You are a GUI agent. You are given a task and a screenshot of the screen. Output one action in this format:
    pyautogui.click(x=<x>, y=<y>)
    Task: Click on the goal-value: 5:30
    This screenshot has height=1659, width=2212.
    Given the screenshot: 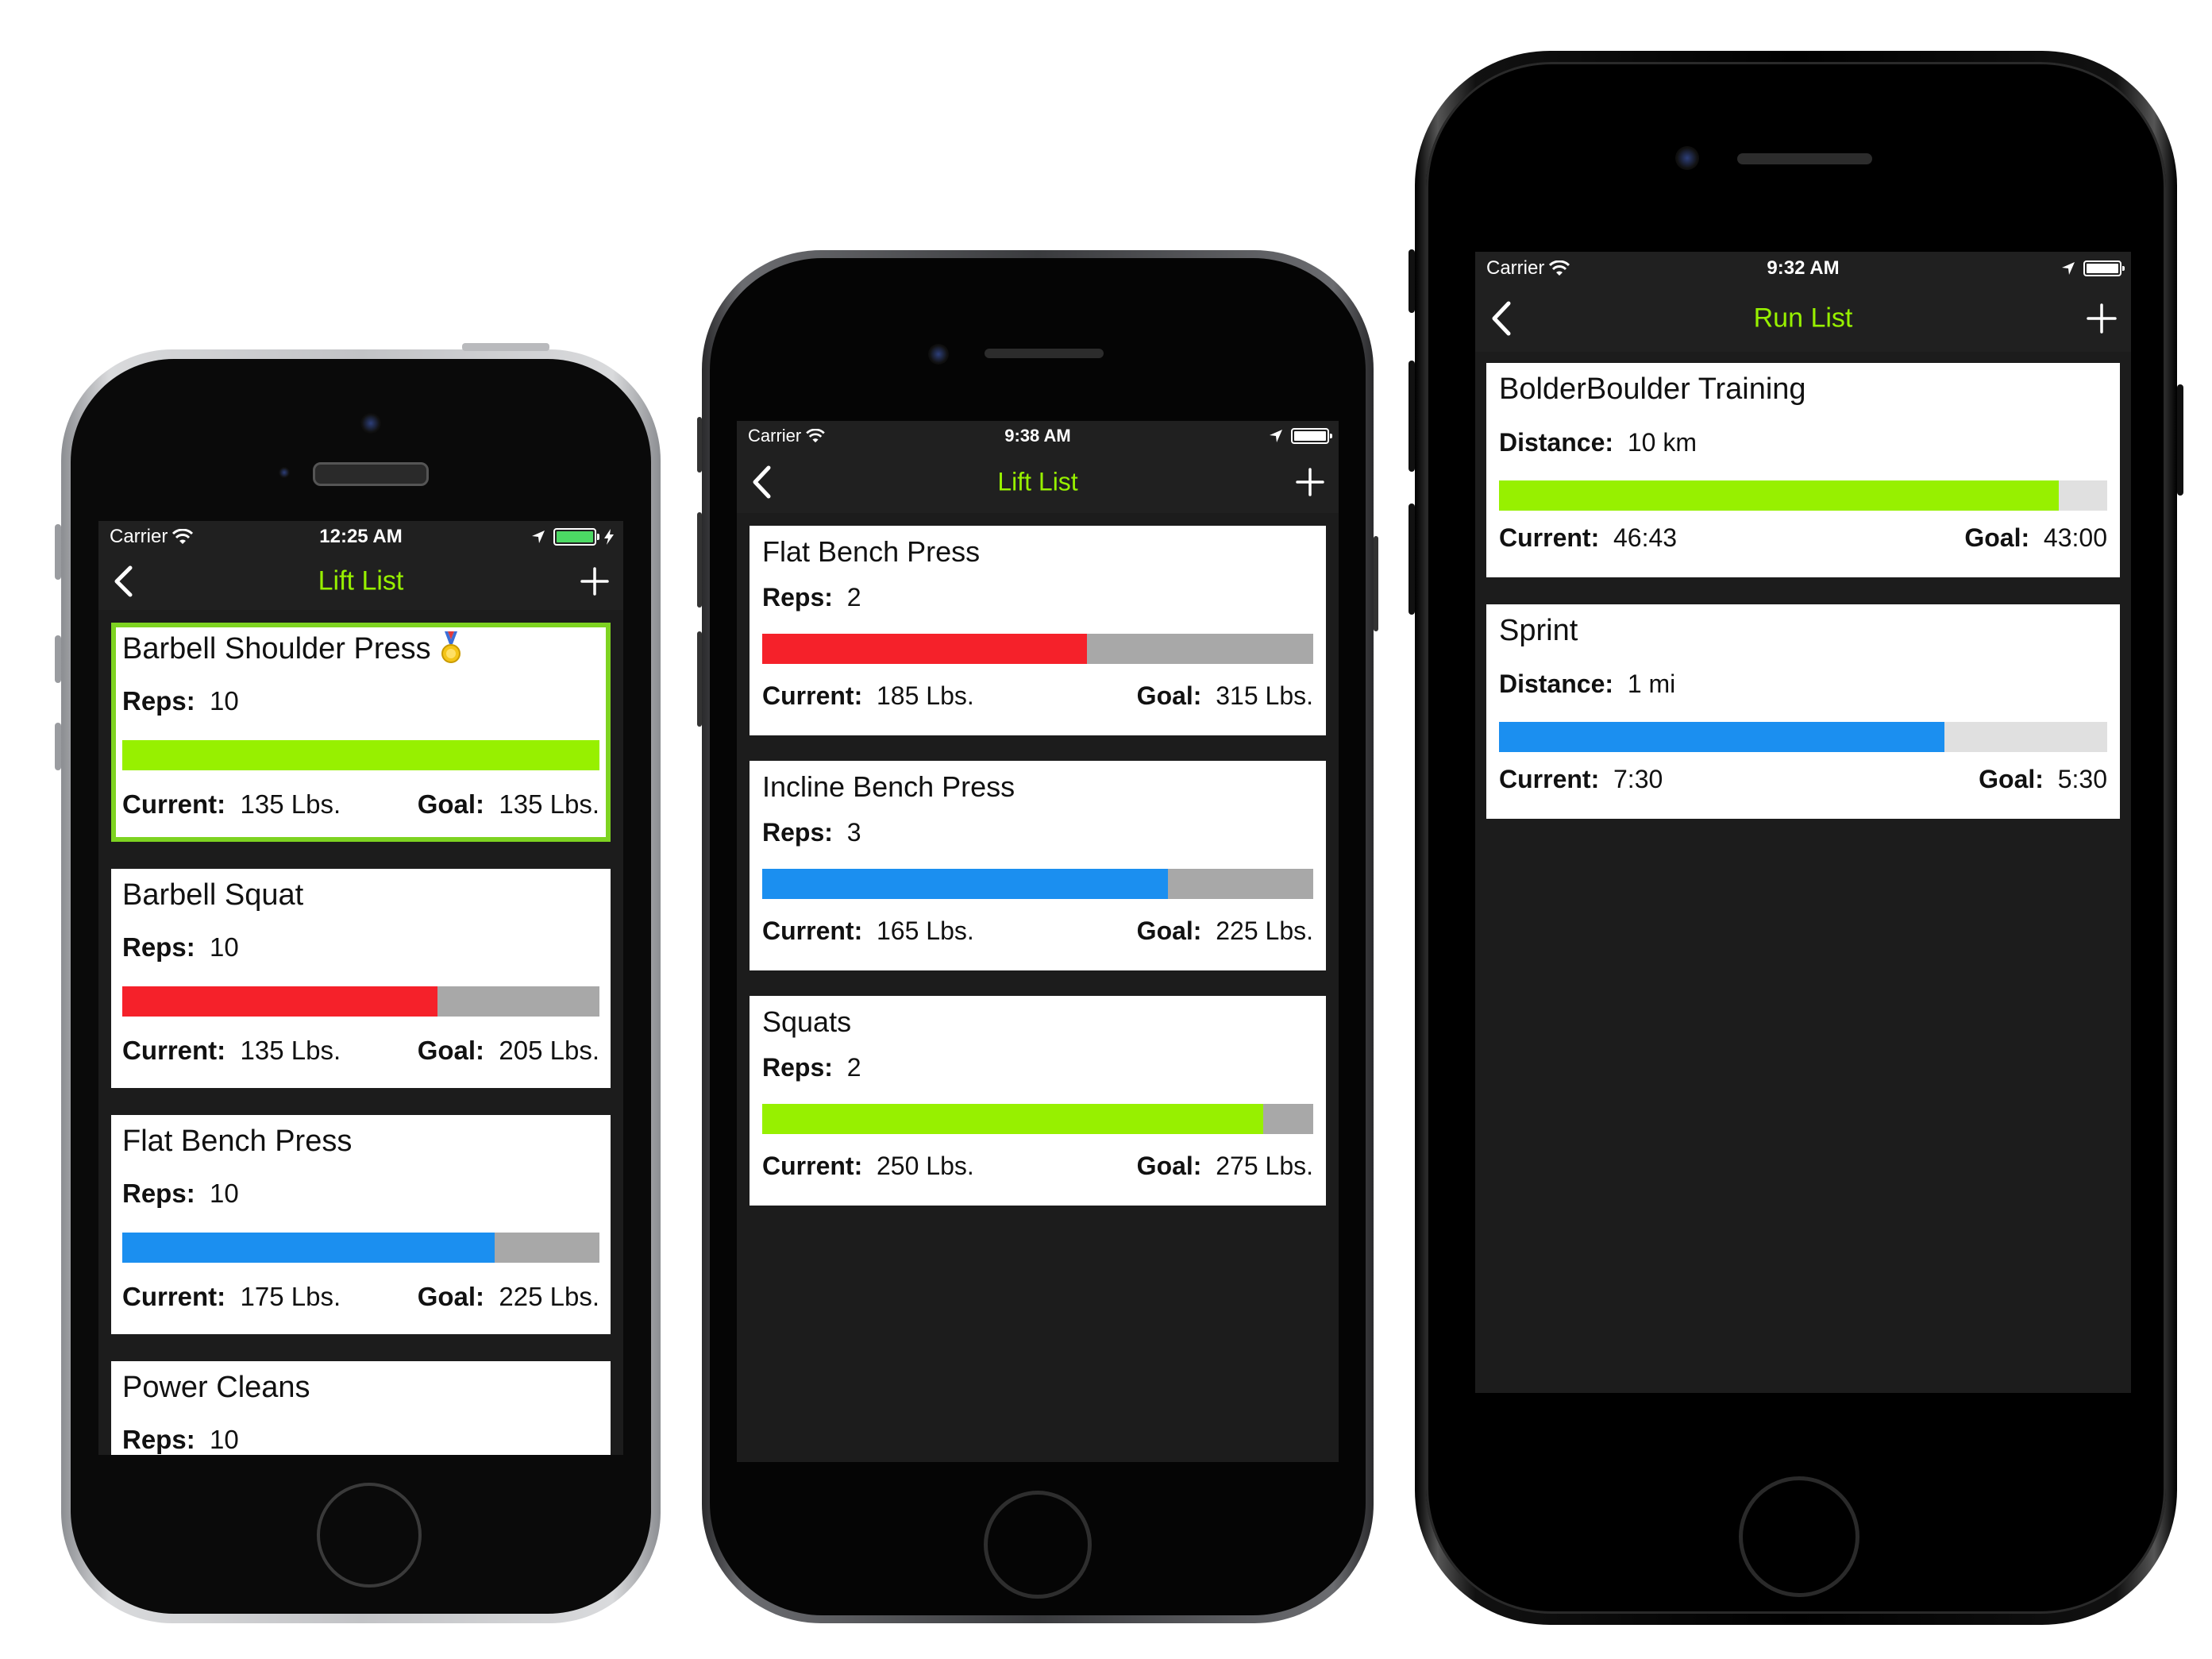 What is the action you would take?
    pyautogui.click(x=2082, y=779)
    